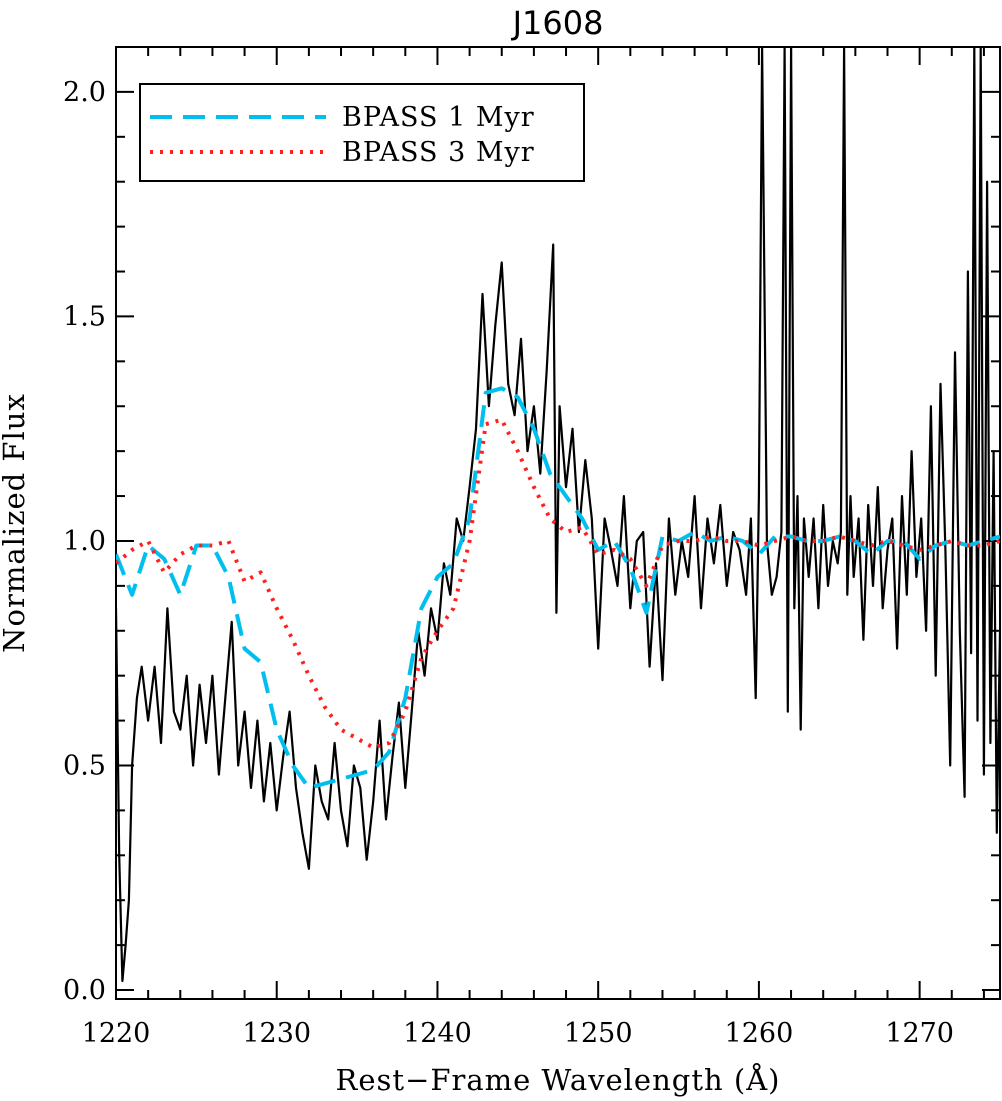 This screenshot has width=1002, height=1101. Describe the element at coordinates (438, 152) in the screenshot. I see `legend-label-bpass-3myr: BPASS 3 Myr` at that location.